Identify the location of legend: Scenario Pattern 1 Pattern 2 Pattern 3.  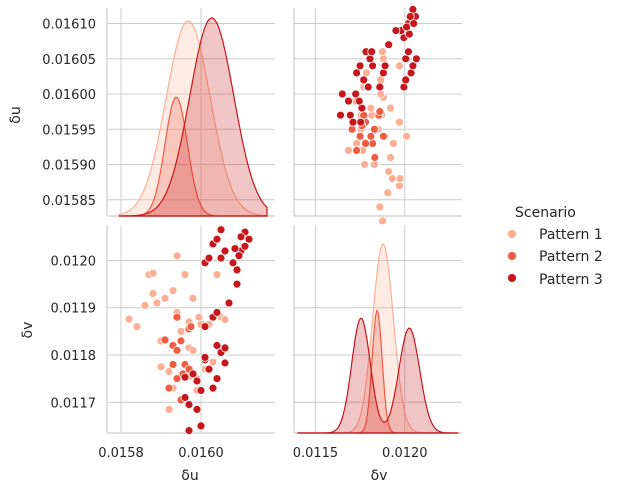
(555, 246).